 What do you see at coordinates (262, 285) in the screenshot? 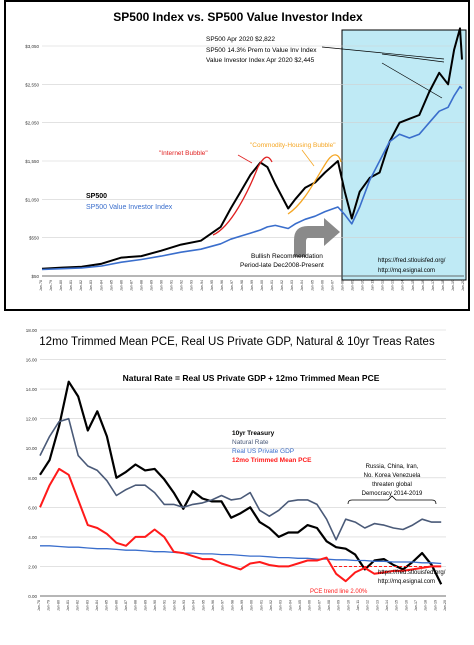
I see `x-tick-label: Jan-00` at bounding box center [262, 285].